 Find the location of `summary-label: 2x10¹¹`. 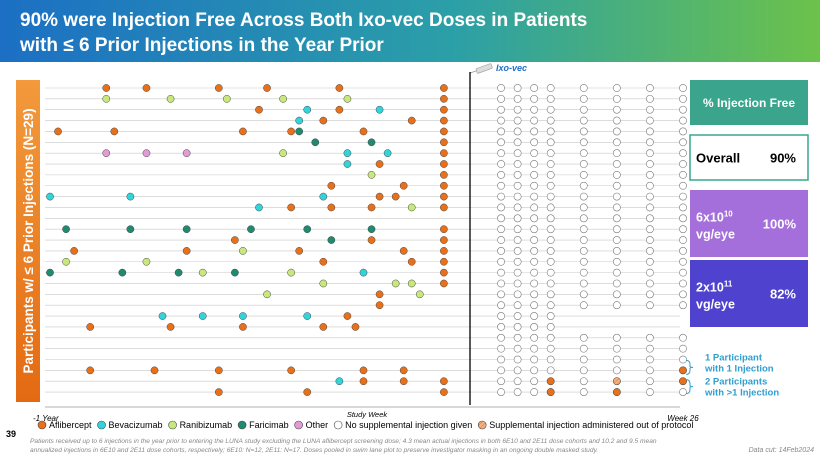

summary-label: 2x10¹¹ is located at coordinates (714, 287).